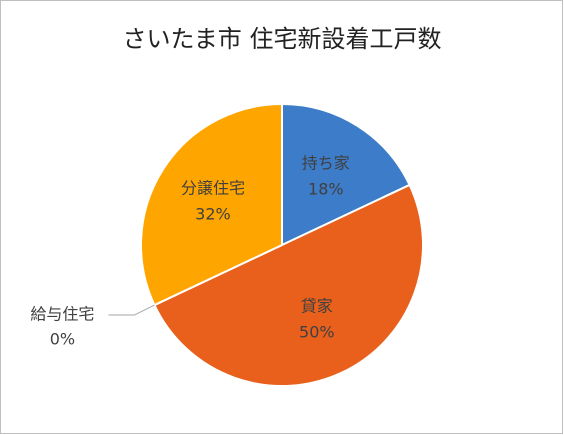 This screenshot has width=564, height=435. What do you see at coordinates (326, 162) in the screenshot?
I see `data-label-category: 持ち家` at bounding box center [326, 162].